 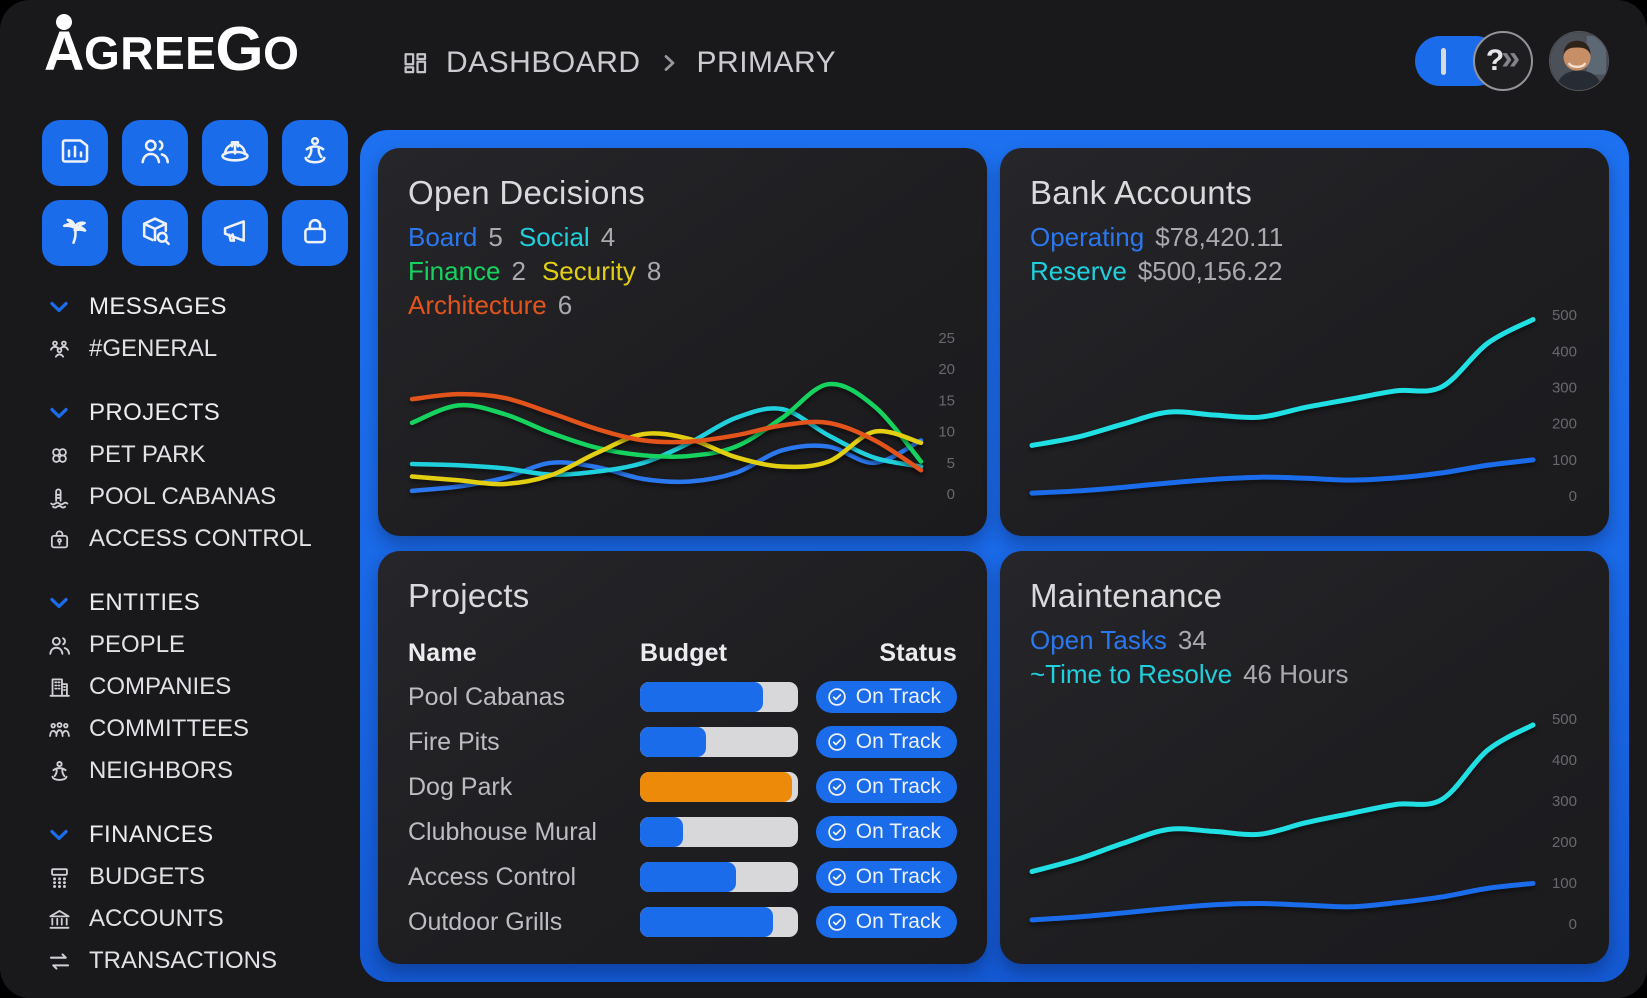 I want to click on architecture-line, so click(x=666, y=432).